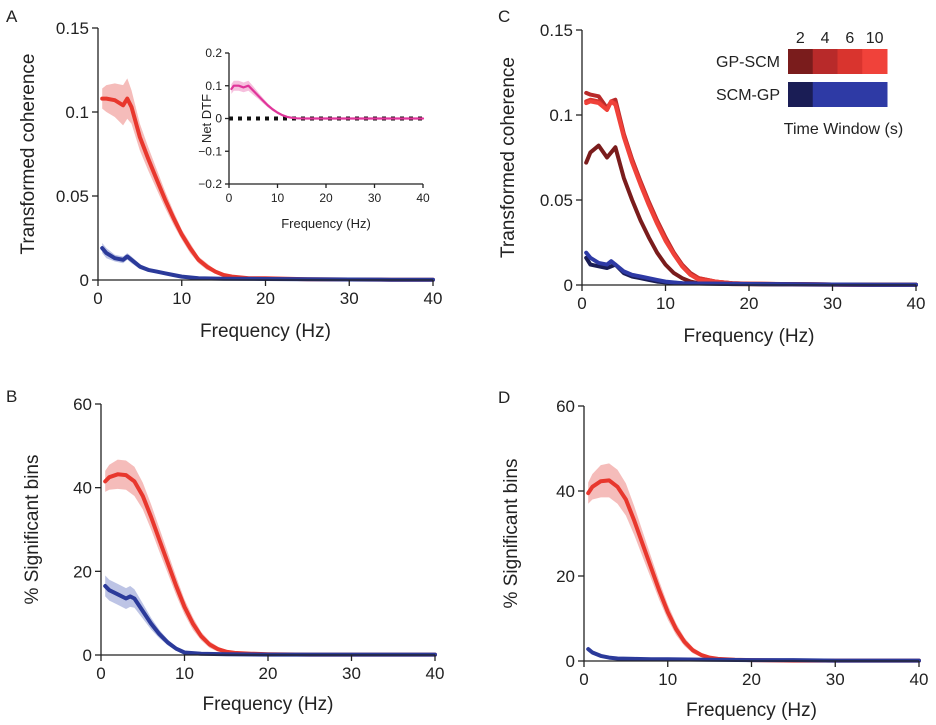 The width and height of the screenshot is (936, 725). Describe the element at coordinates (12, 16) in the screenshot. I see `panel-letter: A` at that location.